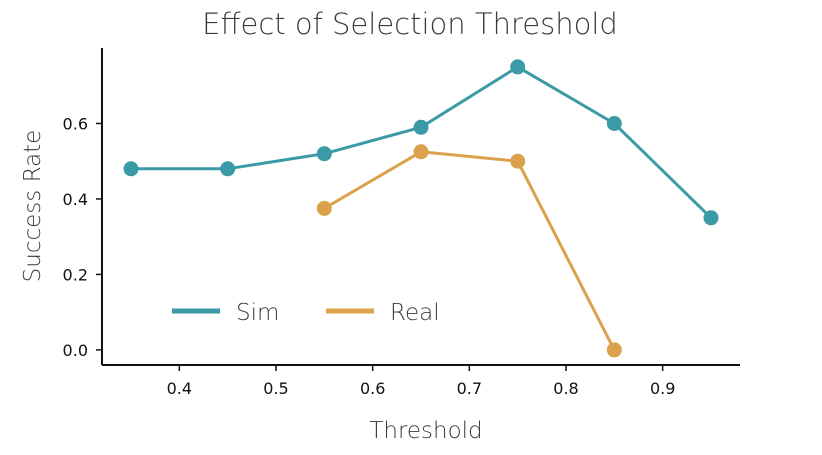 The height and width of the screenshot is (455, 822). I want to click on x-tick-label-1: 0.5, so click(275, 388).